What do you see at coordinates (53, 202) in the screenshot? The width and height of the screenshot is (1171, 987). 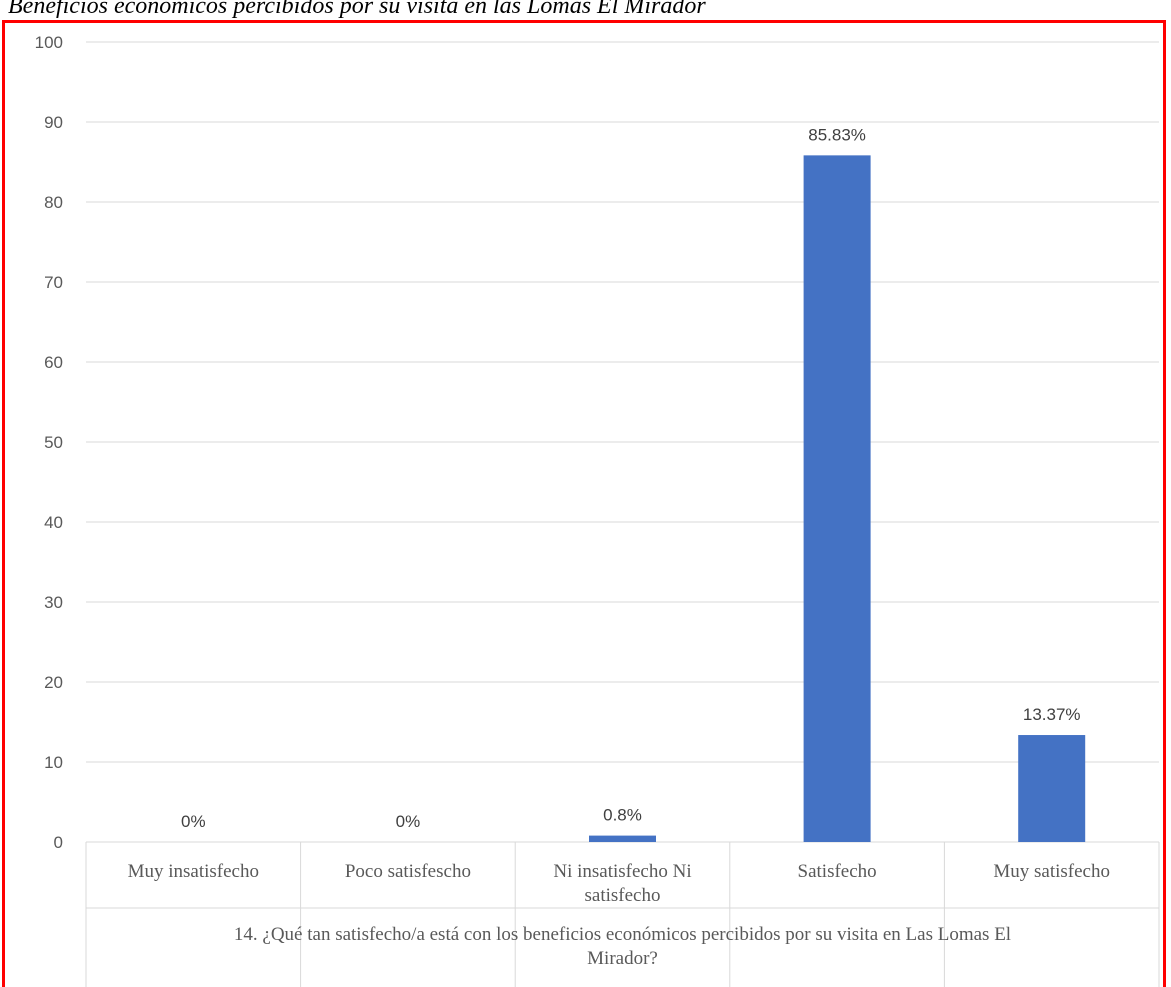 I see `y-tick-label: 80` at bounding box center [53, 202].